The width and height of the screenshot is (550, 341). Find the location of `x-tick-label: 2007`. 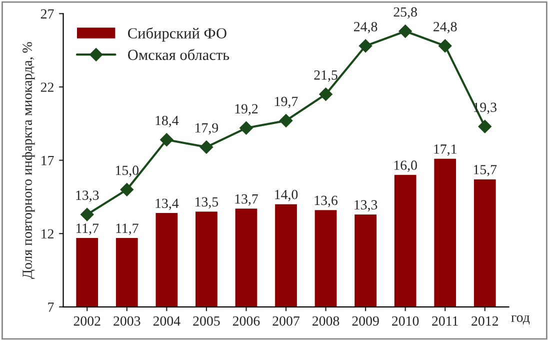

x-tick-label: 2007 is located at coordinates (286, 321).